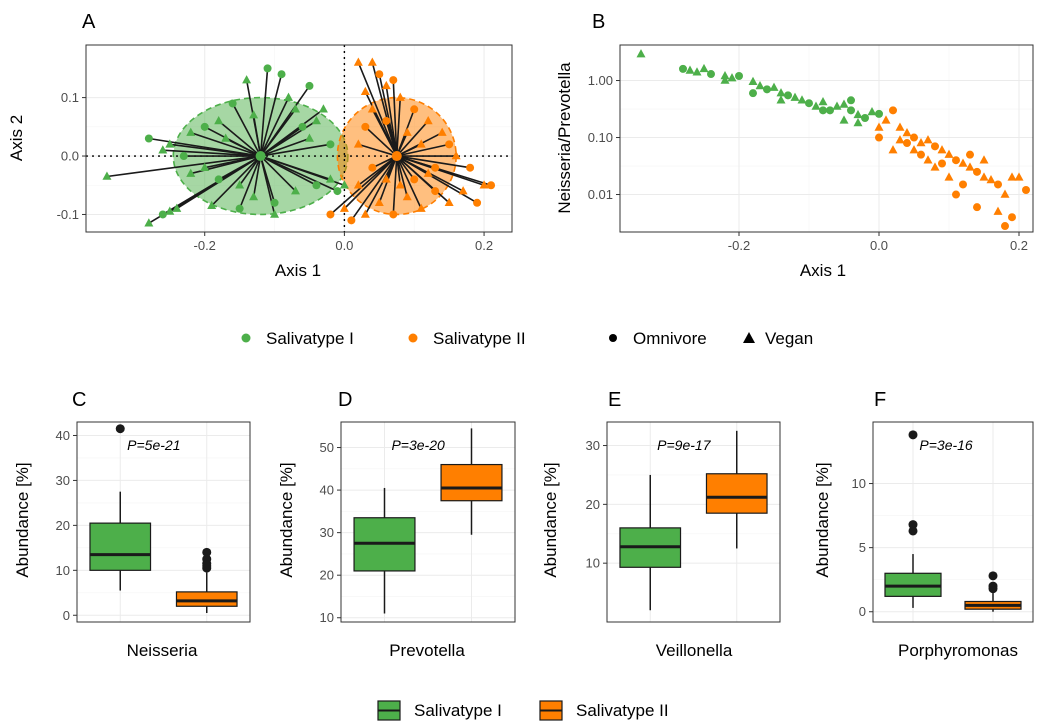 Image resolution: width=1037 pixels, height=725 pixels. I want to click on panel-d-ytick-label: 40, so click(327, 490).